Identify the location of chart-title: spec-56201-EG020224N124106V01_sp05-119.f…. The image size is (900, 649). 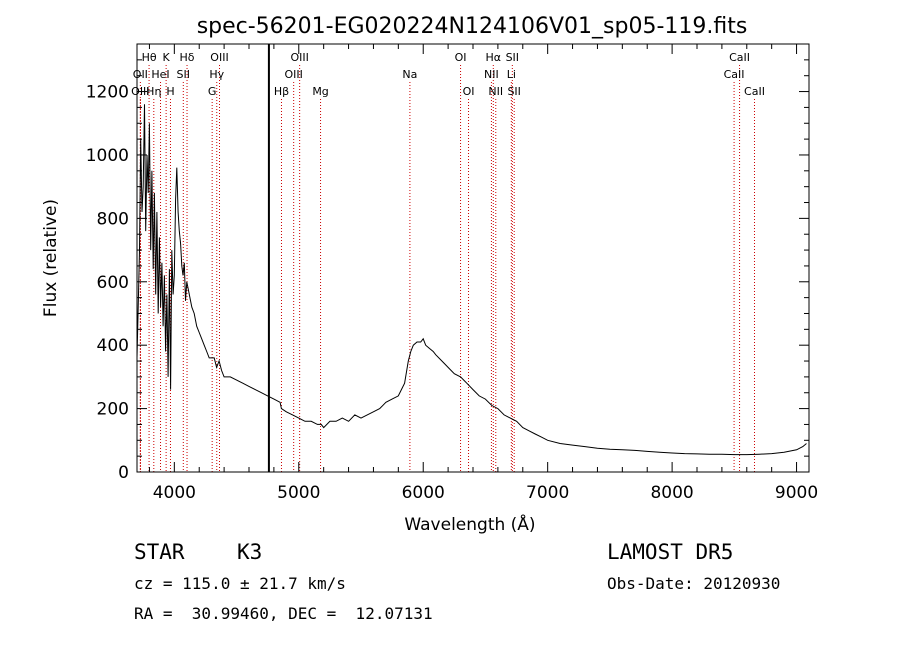
(472, 26).